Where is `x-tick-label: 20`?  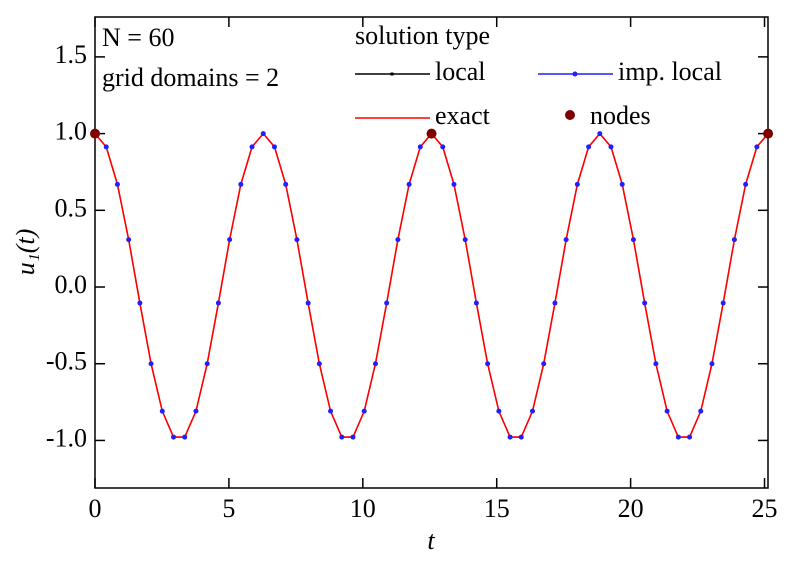
x-tick-label: 20 is located at coordinates (631, 508).